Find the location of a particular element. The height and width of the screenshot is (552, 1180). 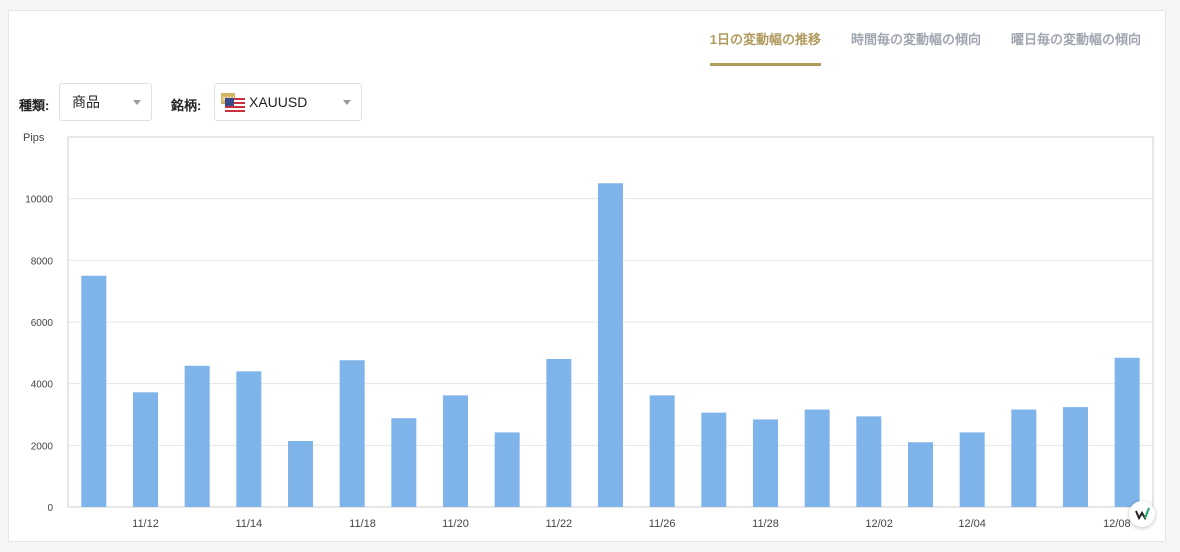

y-tick-label: 10000 is located at coordinates (39, 200).